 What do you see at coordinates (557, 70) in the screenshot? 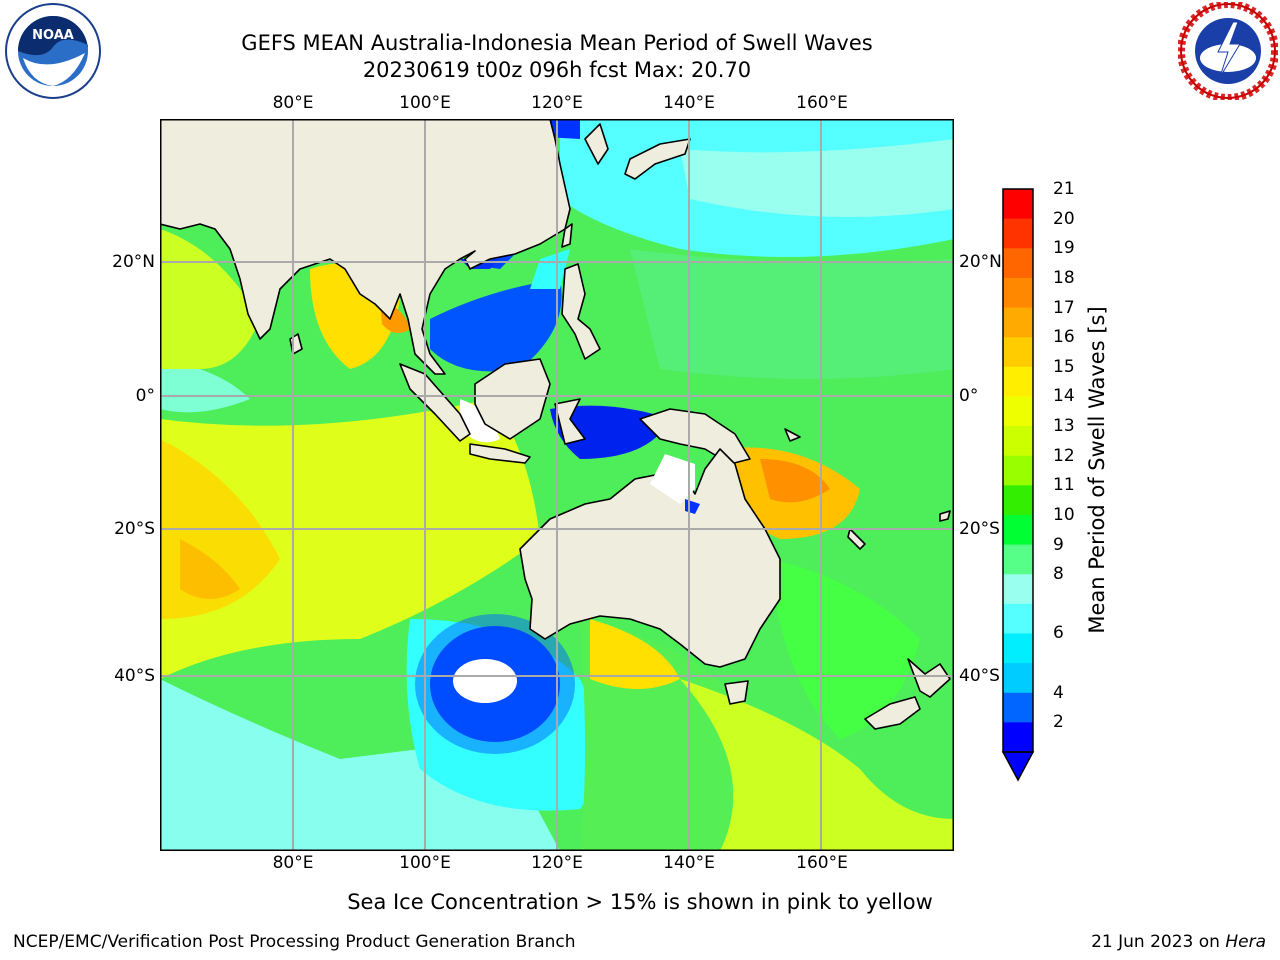
I see `chart-subtitle: 20230619 t00z 096h fcst Max: 20.70` at bounding box center [557, 70].